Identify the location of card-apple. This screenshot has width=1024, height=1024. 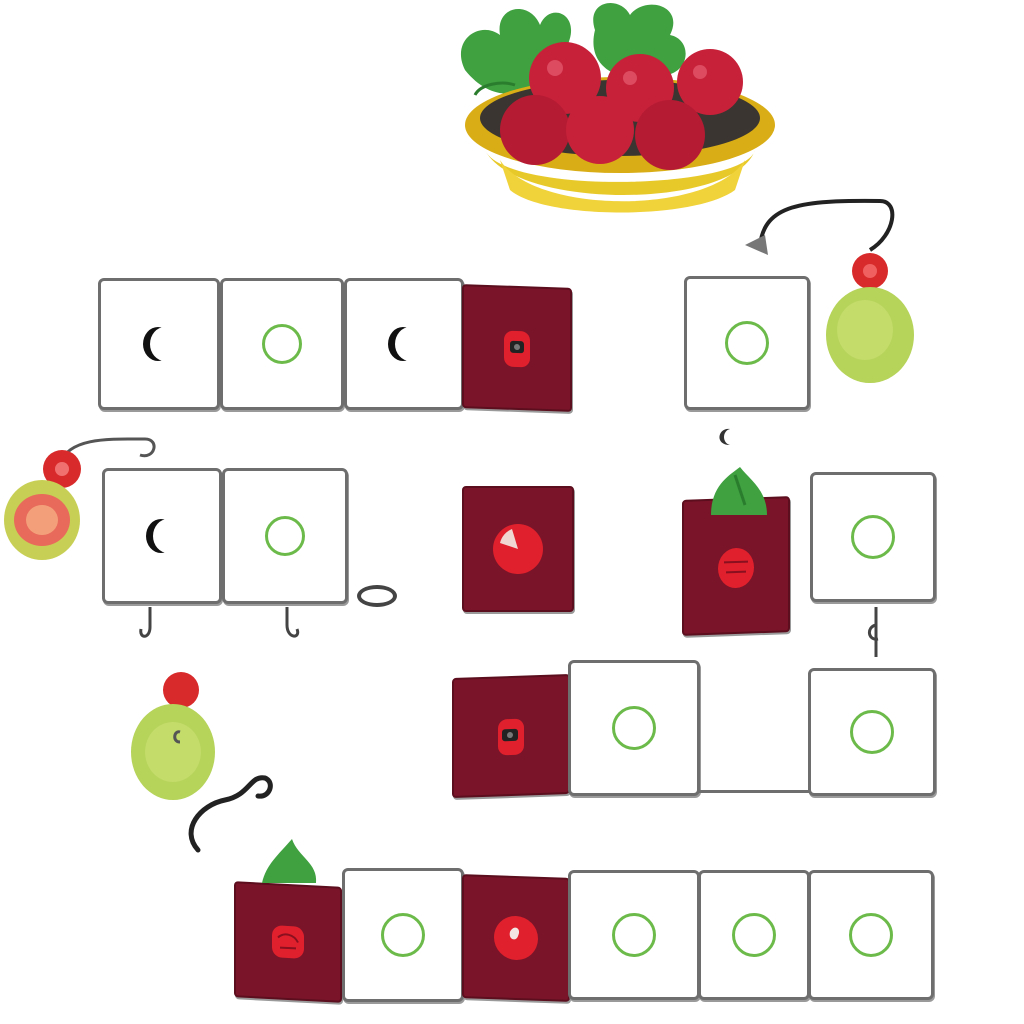
(516, 938).